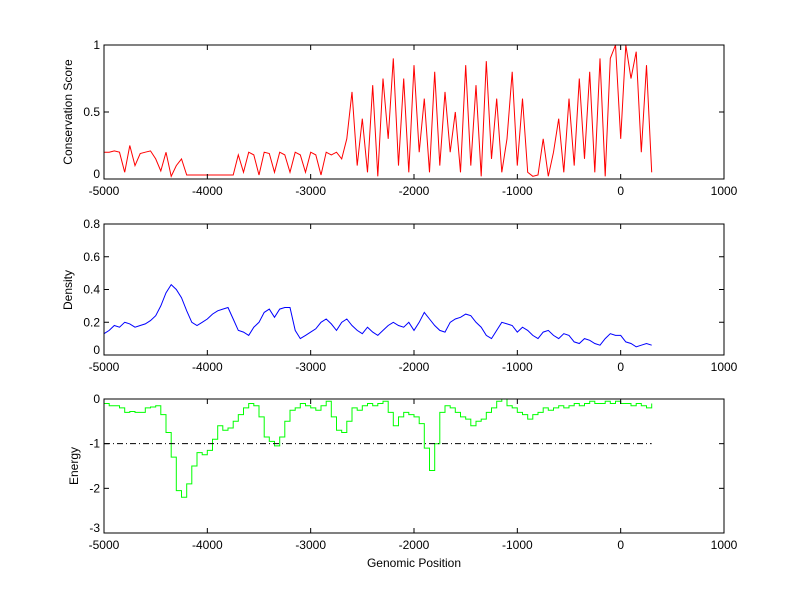 This screenshot has height=599, width=800. What do you see at coordinates (96, 45) in the screenshot?
I see `y-tick-label: 1` at bounding box center [96, 45].